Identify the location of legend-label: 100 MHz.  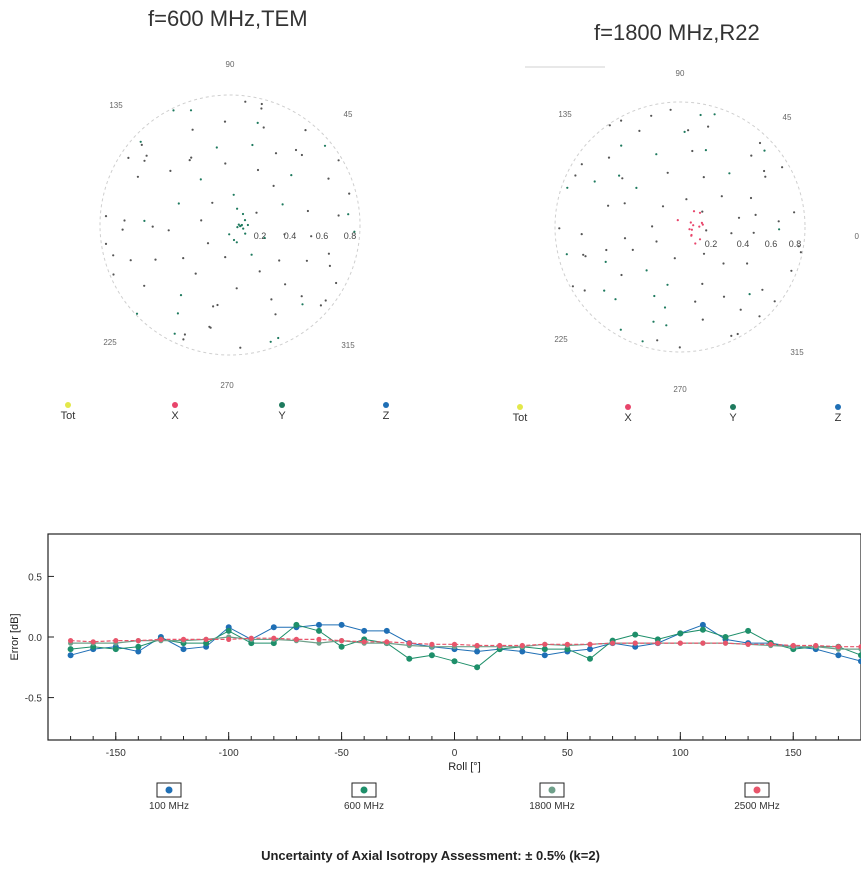
(169, 806).